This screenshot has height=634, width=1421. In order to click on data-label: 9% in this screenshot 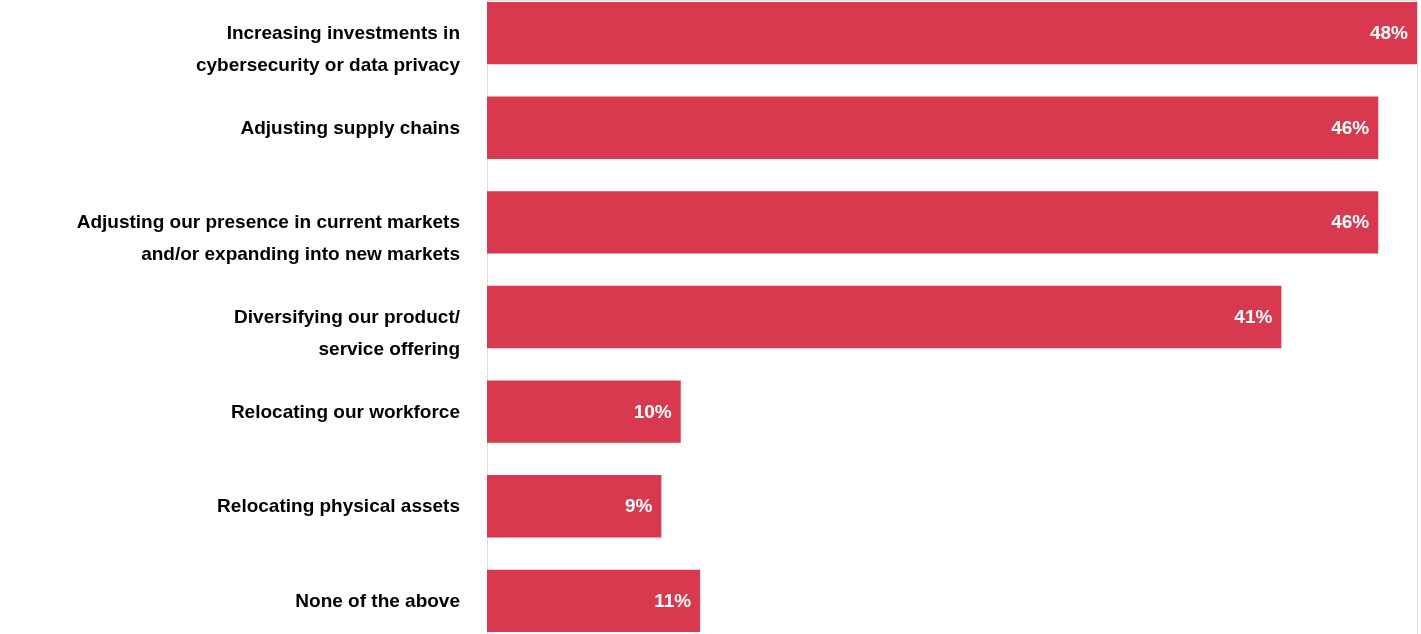, I will do `click(638, 506)`.